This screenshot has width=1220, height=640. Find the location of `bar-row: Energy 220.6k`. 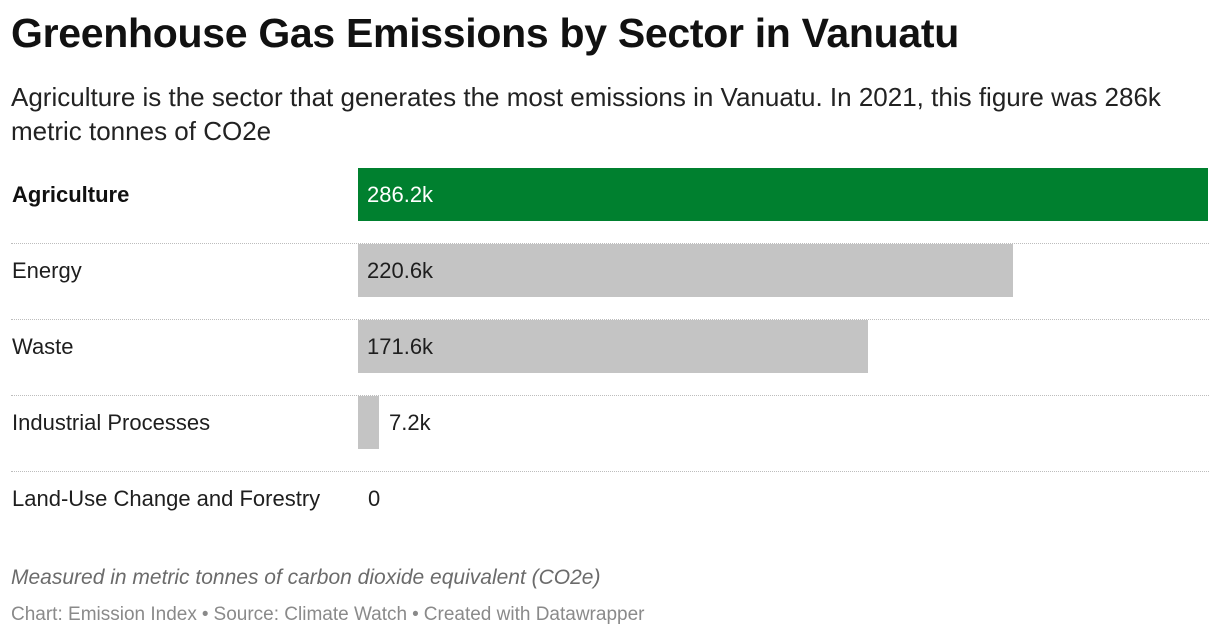

bar-row: Energy 220.6k is located at coordinates (610, 282).